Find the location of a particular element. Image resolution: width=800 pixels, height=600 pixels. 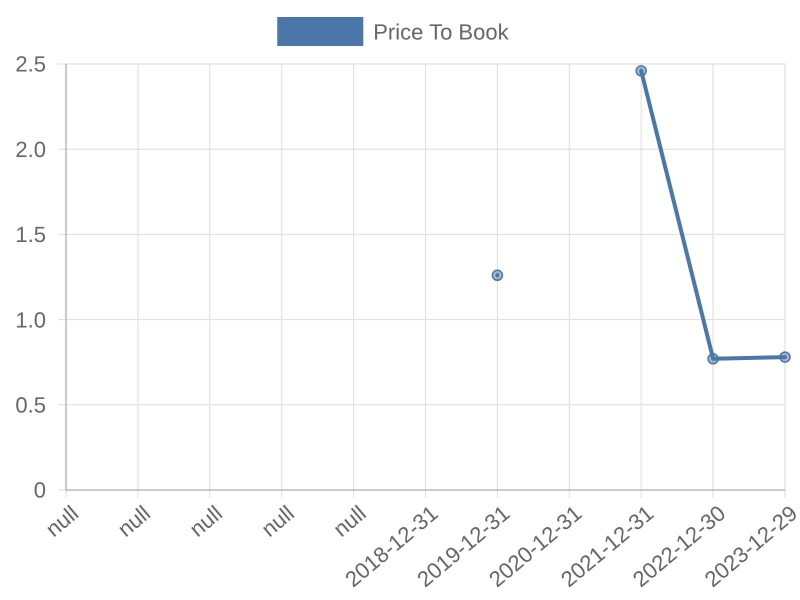

y-tick-label: 1.0 is located at coordinates (30, 319).